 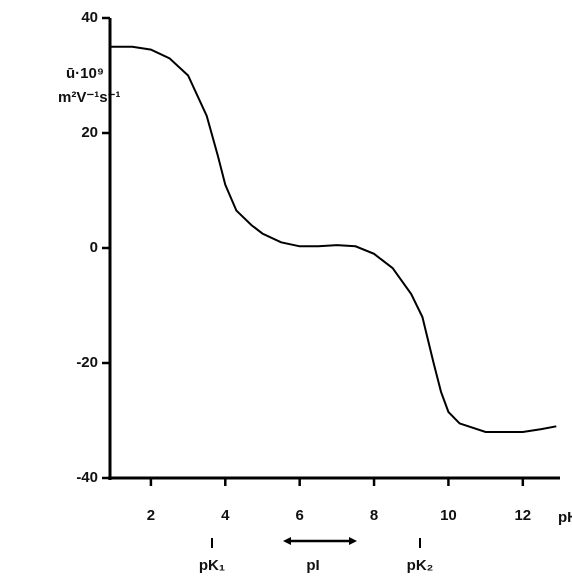 I want to click on y-label: m²V⁻¹s⁻¹, so click(x=89, y=97).